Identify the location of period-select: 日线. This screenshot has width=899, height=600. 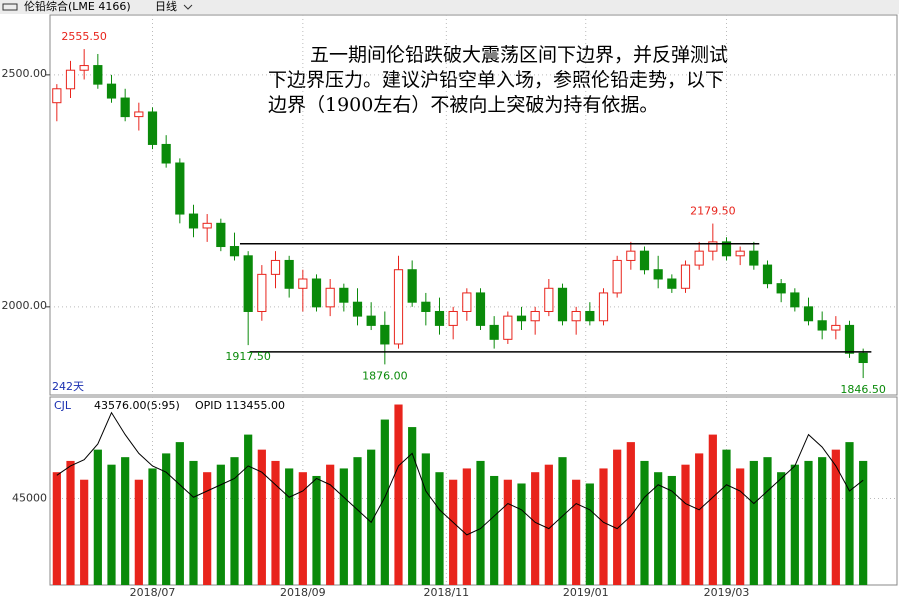
(166, 6).